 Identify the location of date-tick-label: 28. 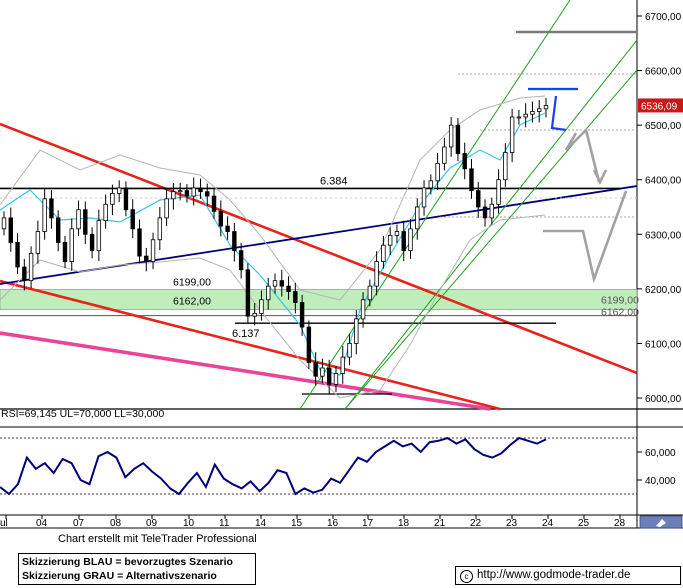
(620, 523).